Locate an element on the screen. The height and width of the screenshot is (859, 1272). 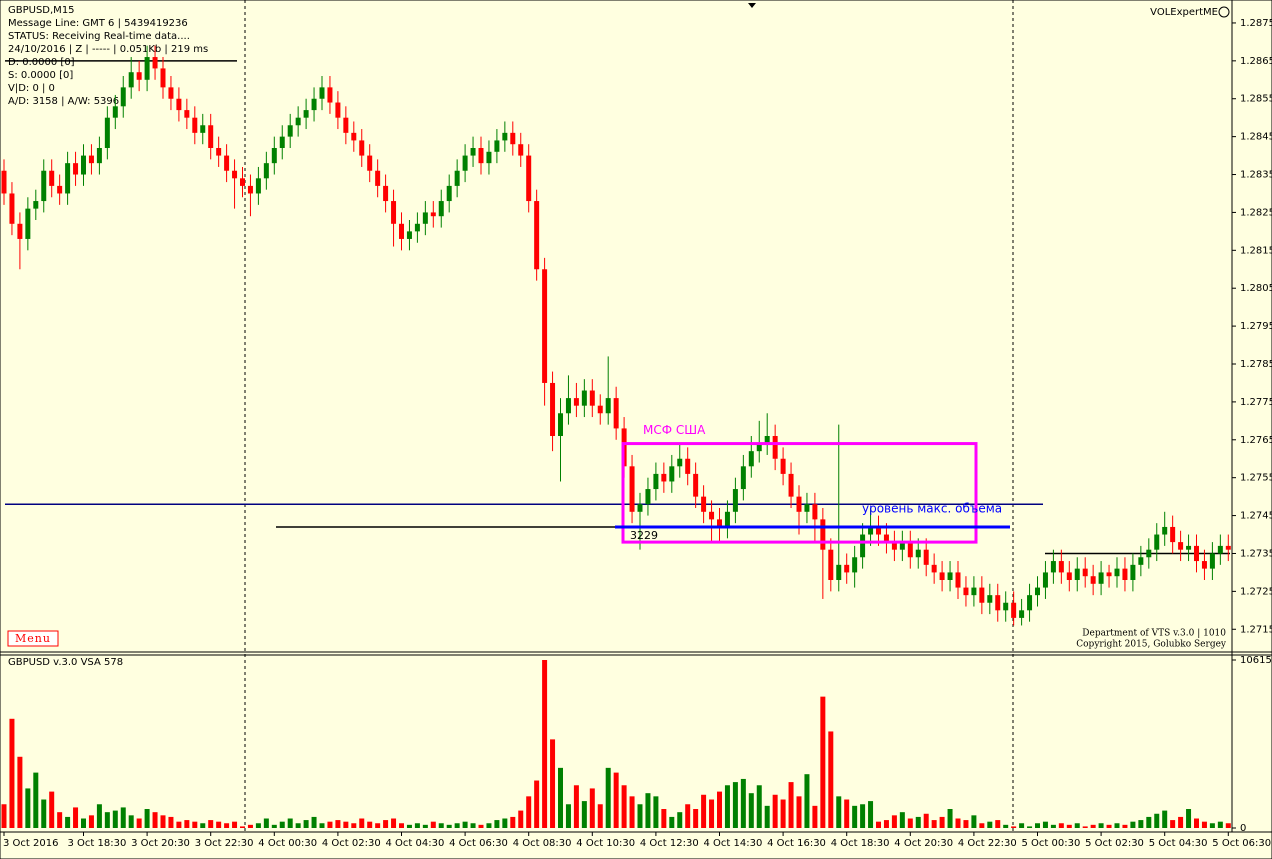
y-tick-label: 1.2855 is located at coordinates (1256, 99).